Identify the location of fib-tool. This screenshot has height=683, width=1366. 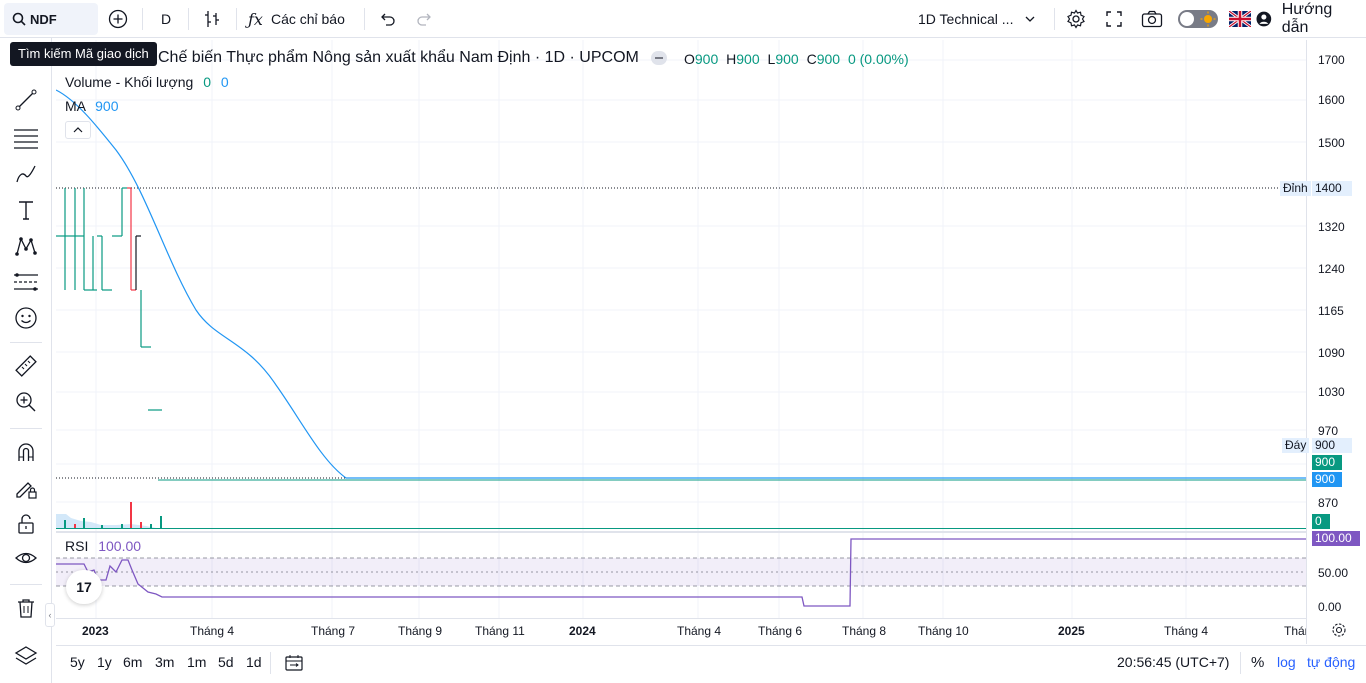
(26, 138).